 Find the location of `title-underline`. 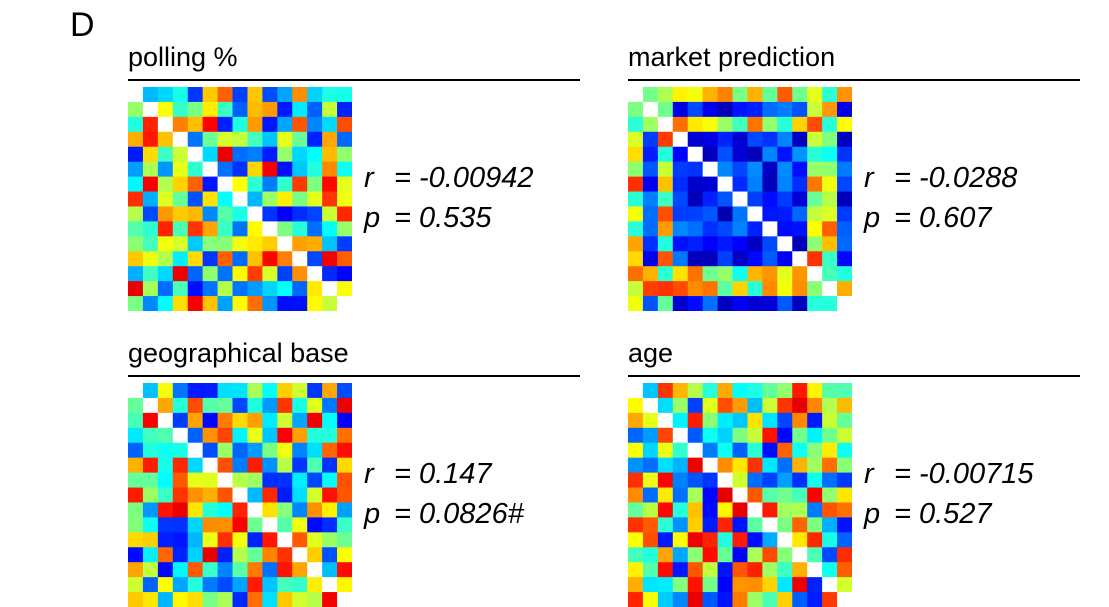

title-underline is located at coordinates (354, 376).